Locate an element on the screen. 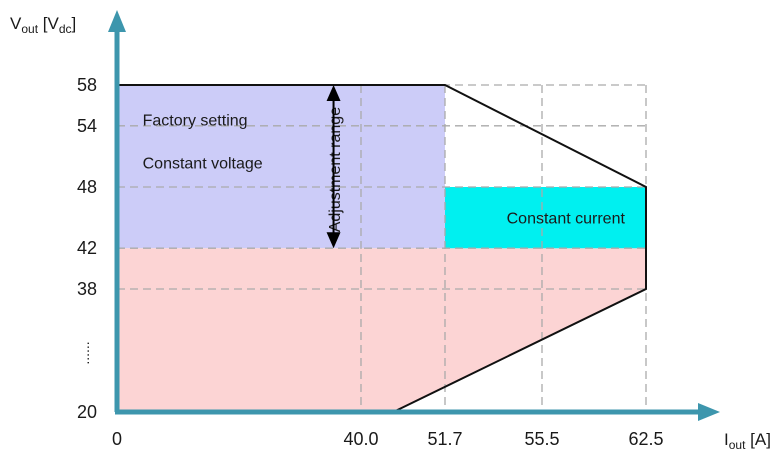 This screenshot has height=456, width=783. y-tick-label: 54 is located at coordinates (87, 126).